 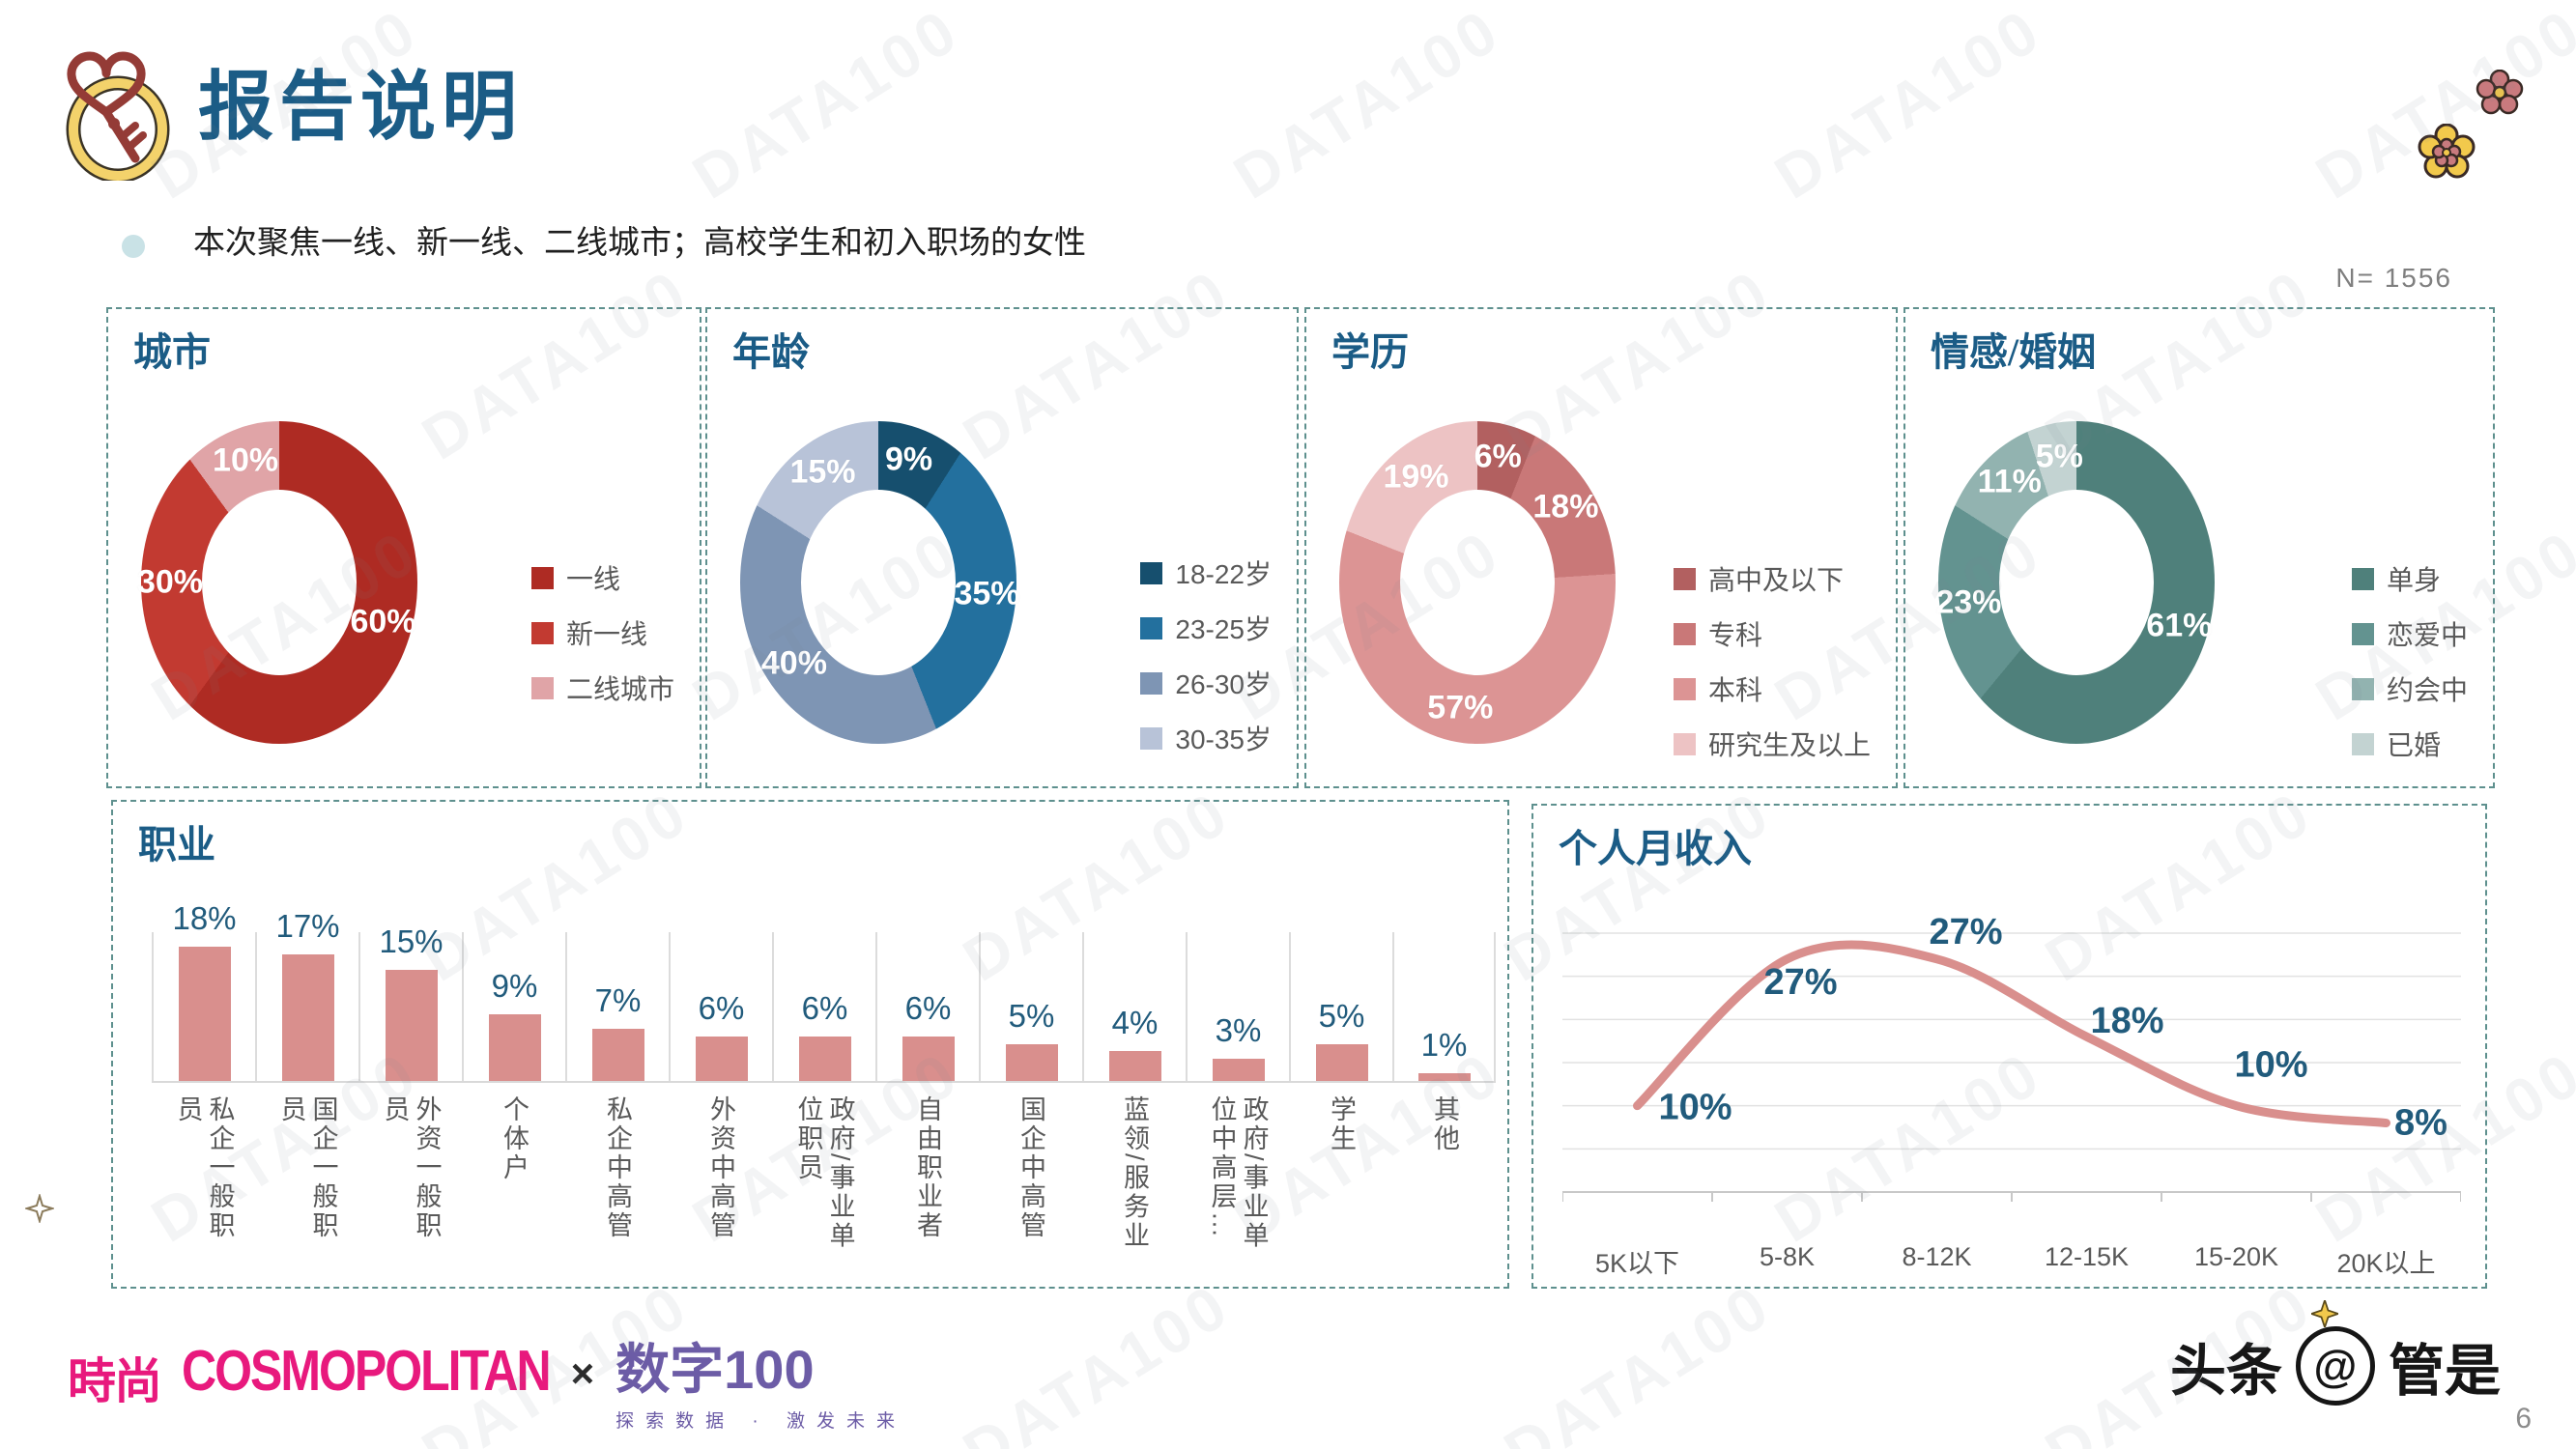 I want to click on bar-value-label: 7%, so click(x=618, y=1000).